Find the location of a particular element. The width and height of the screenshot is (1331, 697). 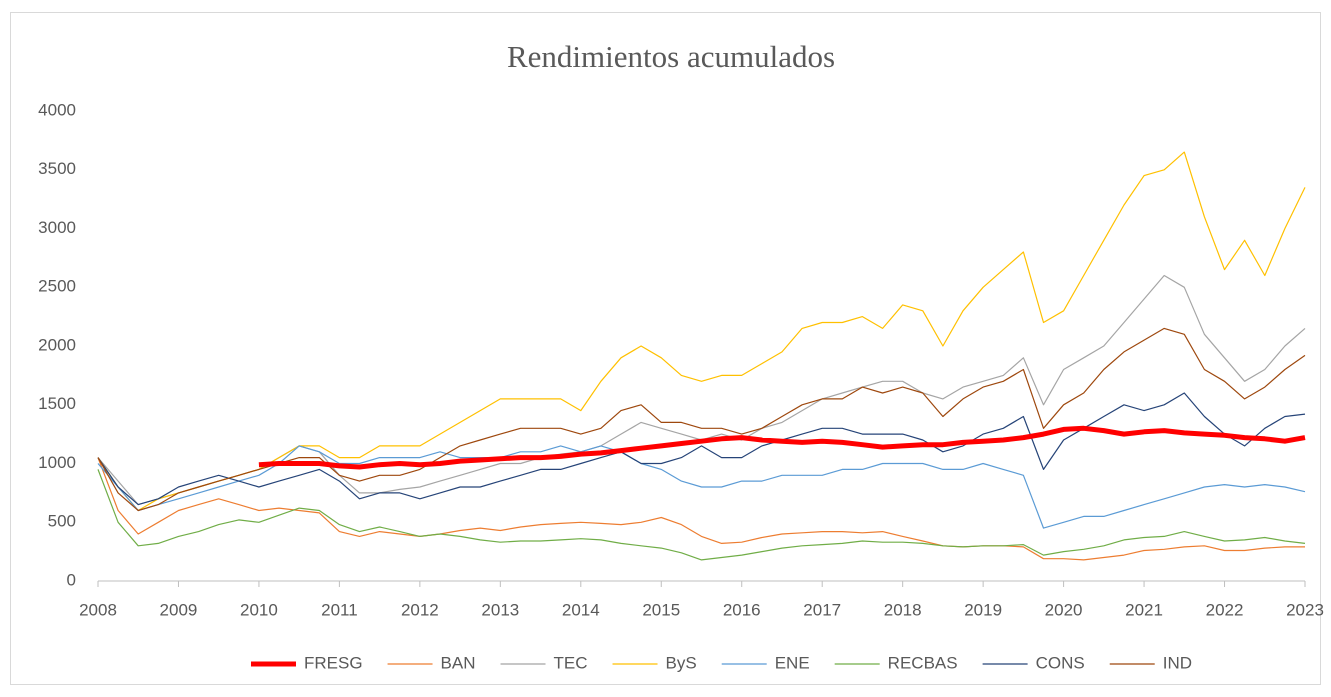

x-tick-label: 2020 is located at coordinates (1064, 609).